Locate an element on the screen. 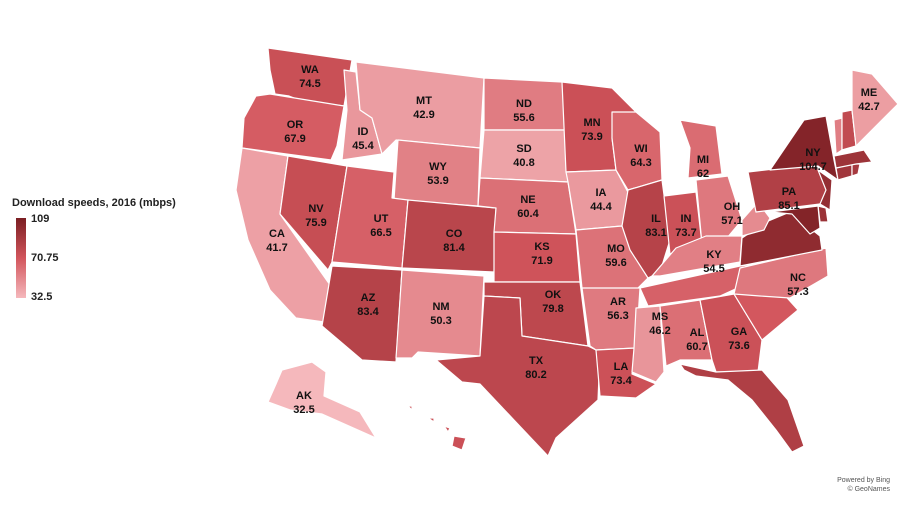 The width and height of the screenshot is (902, 512). state-value-nd: 55.6 is located at coordinates (523, 118).